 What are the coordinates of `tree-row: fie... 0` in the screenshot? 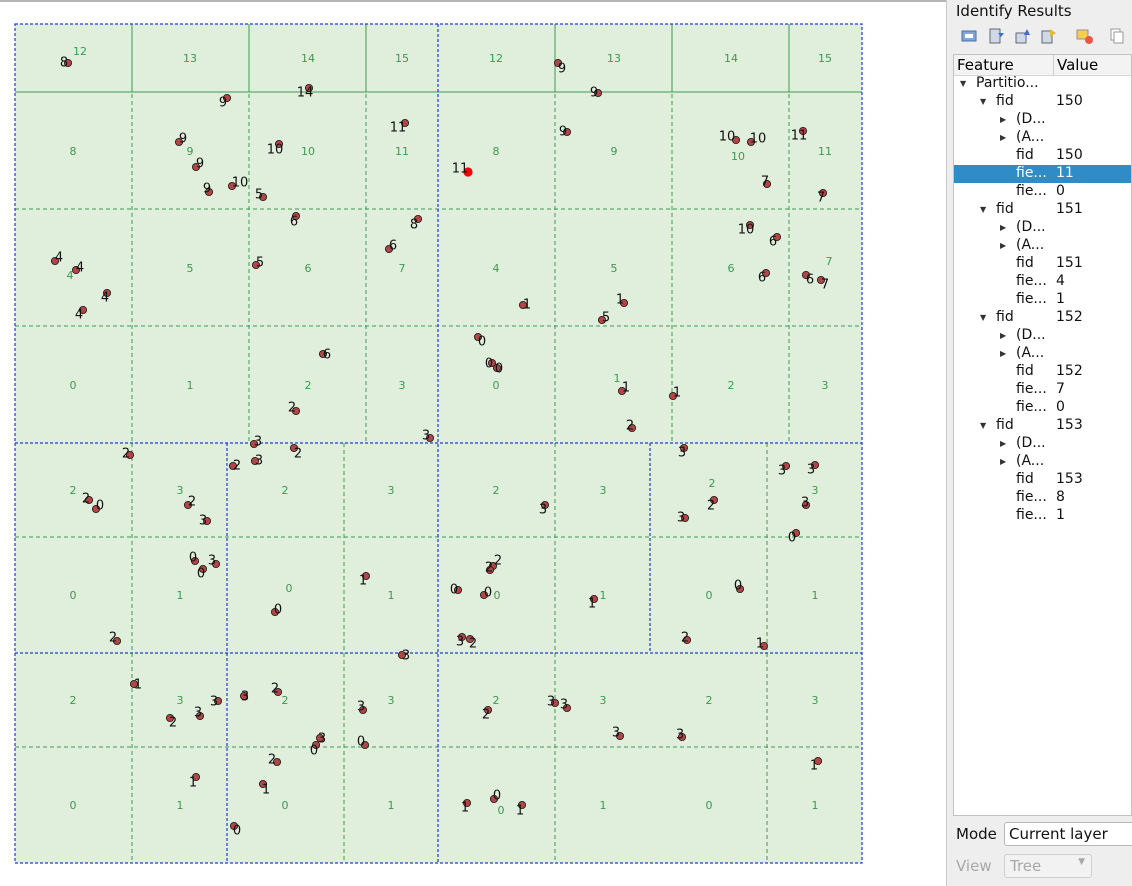 It's located at (1042, 192).